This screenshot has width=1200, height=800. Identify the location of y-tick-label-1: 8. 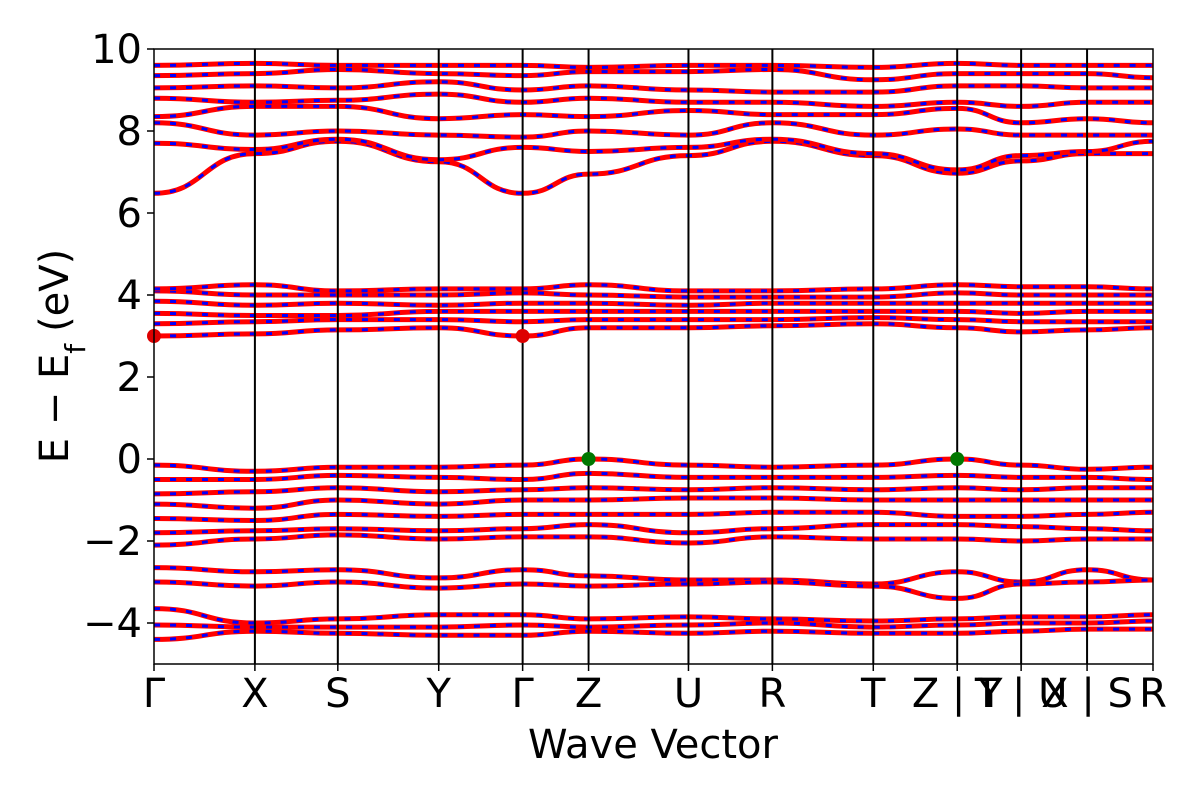
(129, 132).